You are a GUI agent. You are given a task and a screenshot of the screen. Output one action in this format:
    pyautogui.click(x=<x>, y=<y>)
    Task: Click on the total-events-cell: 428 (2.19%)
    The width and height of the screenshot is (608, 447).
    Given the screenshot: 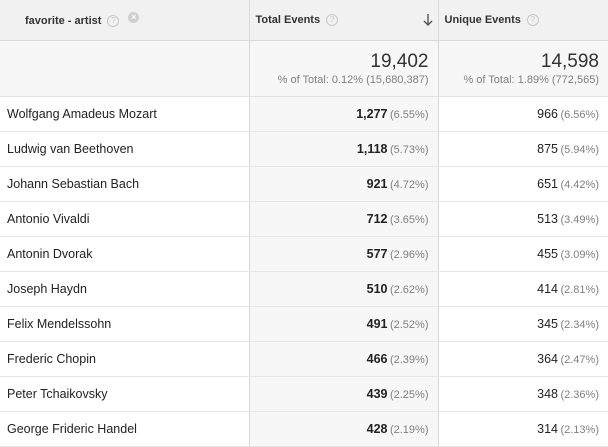 What is the action you would take?
    pyautogui.click(x=344, y=429)
    